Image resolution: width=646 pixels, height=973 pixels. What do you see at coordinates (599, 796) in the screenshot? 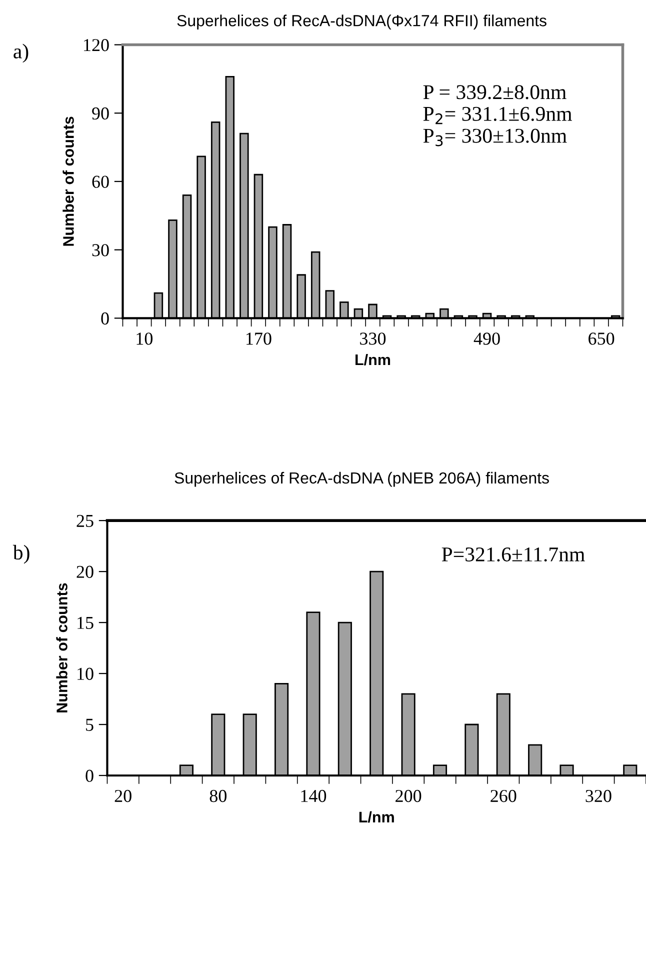
I see `x-tick-label: 320` at bounding box center [599, 796].